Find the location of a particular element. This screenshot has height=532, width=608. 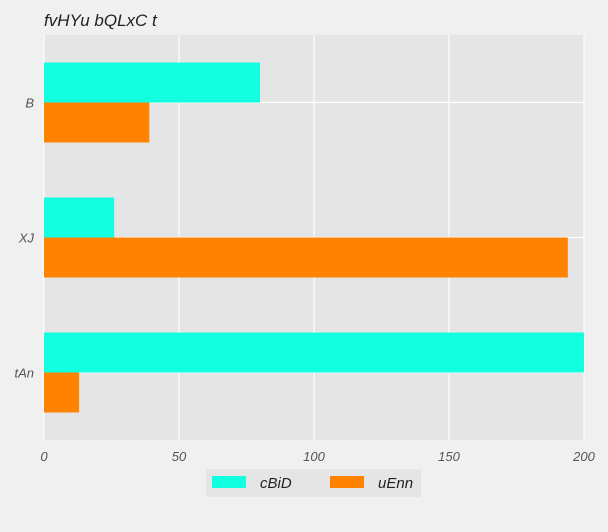

x-tick-label: 100 is located at coordinates (314, 456).